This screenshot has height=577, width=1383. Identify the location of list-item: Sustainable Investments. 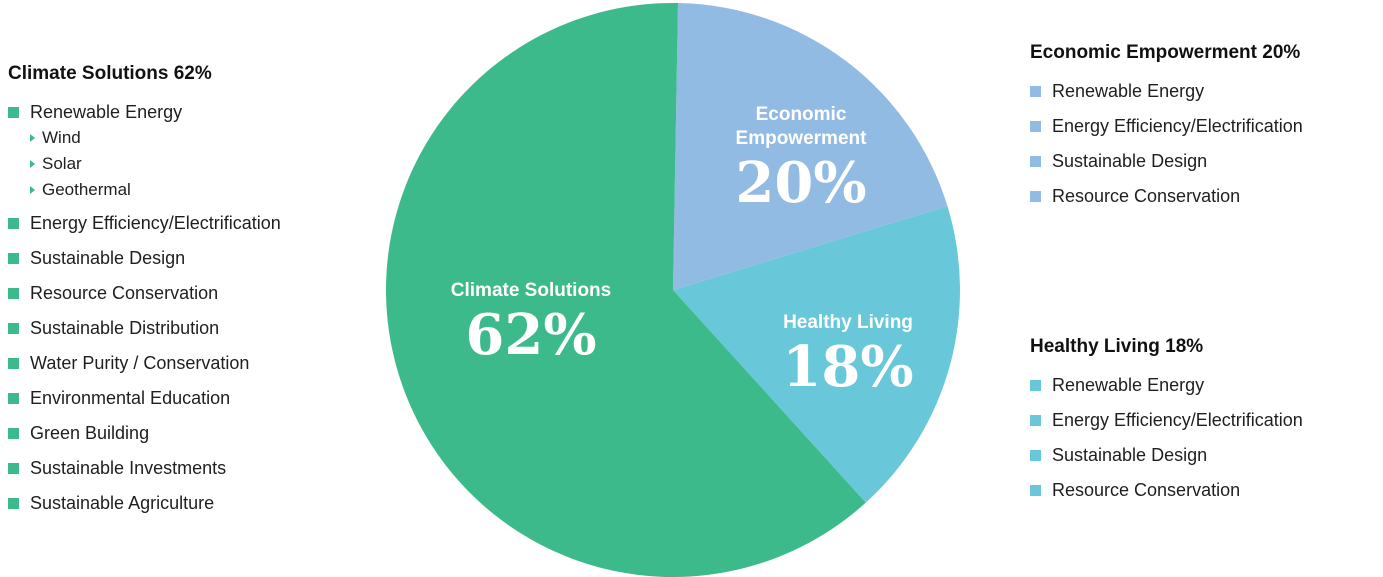
(144, 474).